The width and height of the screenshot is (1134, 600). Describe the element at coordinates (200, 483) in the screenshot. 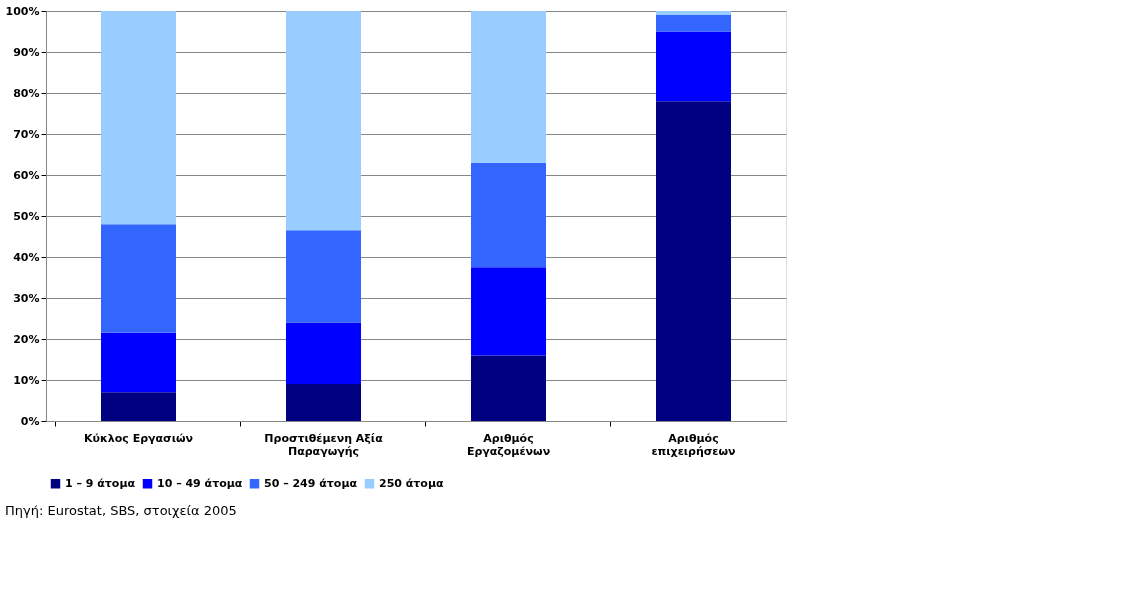

I see `legend-label: 10 – 49 άτομα` at that location.